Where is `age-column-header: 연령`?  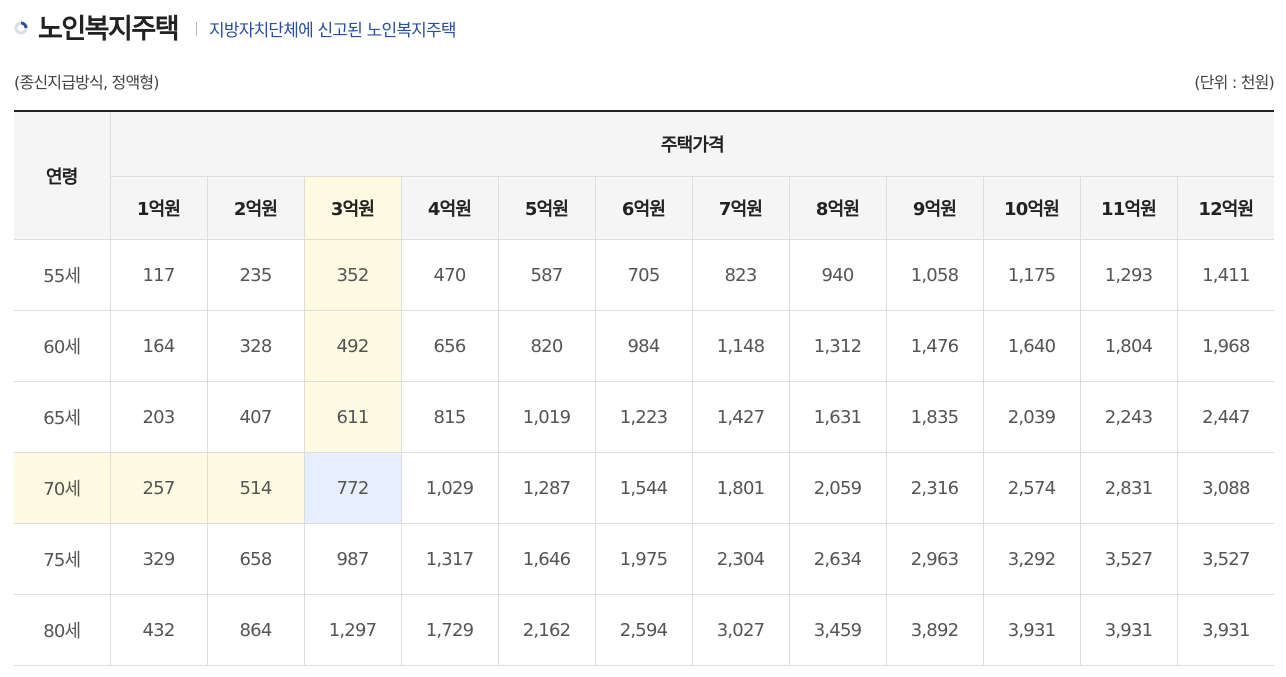 age-column-header: 연령 is located at coordinates (62, 175).